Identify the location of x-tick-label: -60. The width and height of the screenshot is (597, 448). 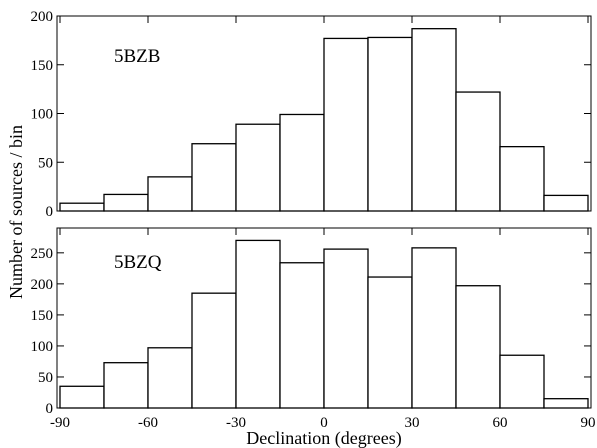
(148, 423).